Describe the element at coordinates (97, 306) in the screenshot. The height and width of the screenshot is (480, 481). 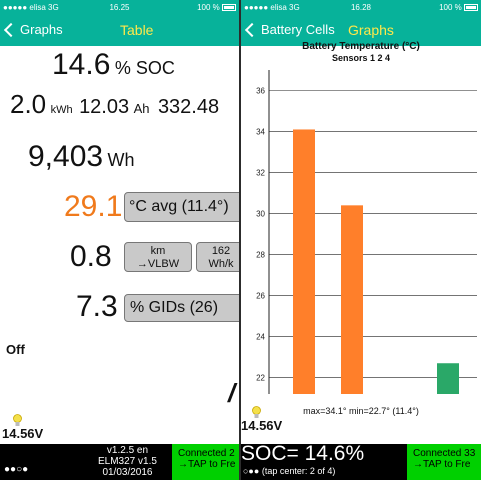
I see `gids-value: 7.3` at that location.